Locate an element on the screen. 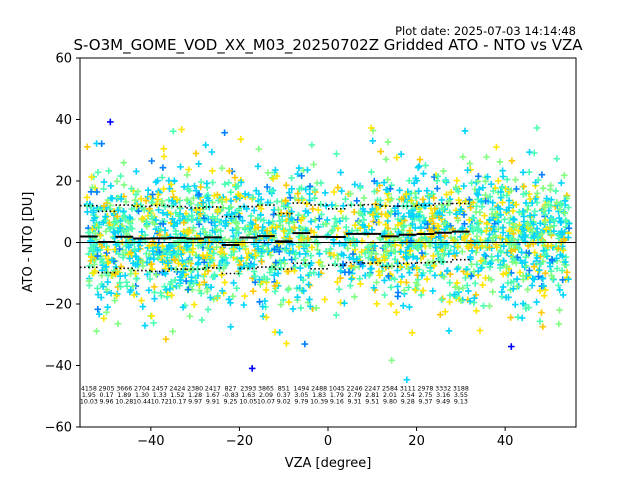 Image resolution: width=640 pixels, height=480 pixels. x-axis-ticks: −40 −20 0 20 40 is located at coordinates (325, 438).